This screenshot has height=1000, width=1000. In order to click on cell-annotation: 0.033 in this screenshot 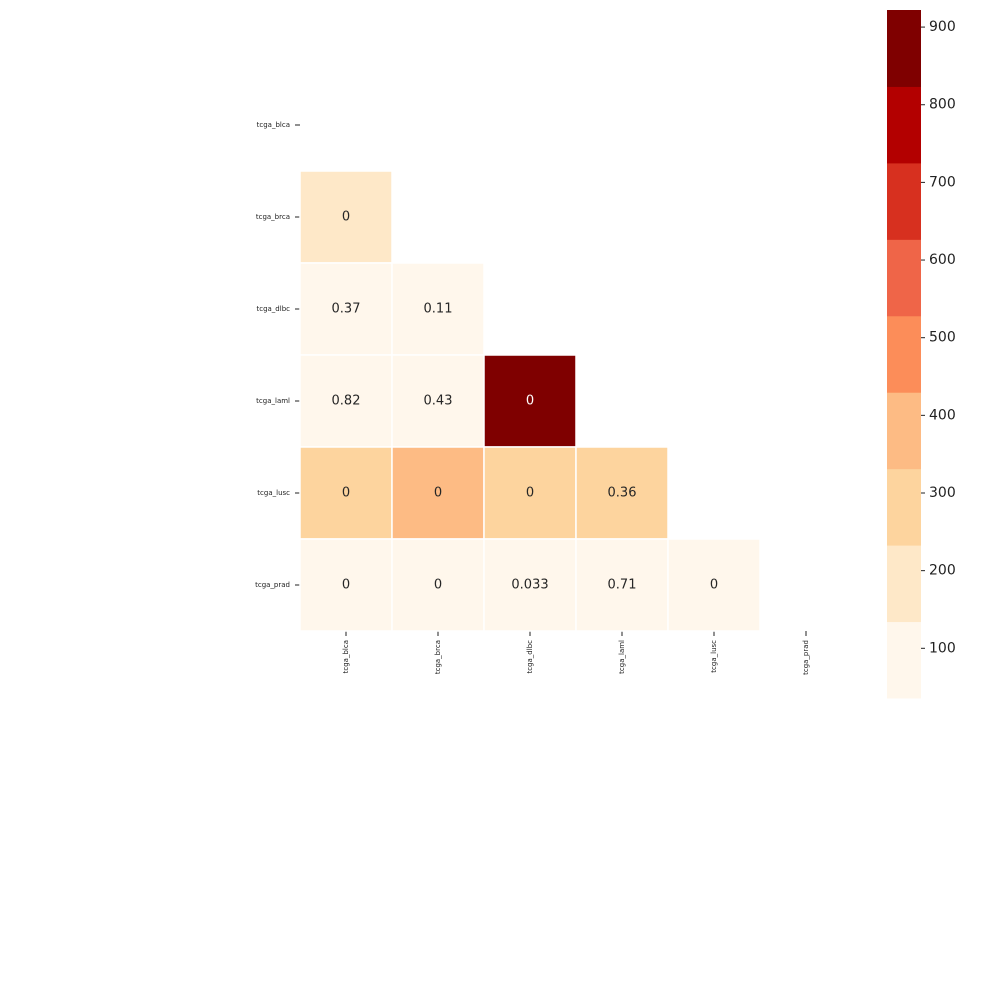, I will do `click(529, 585)`.